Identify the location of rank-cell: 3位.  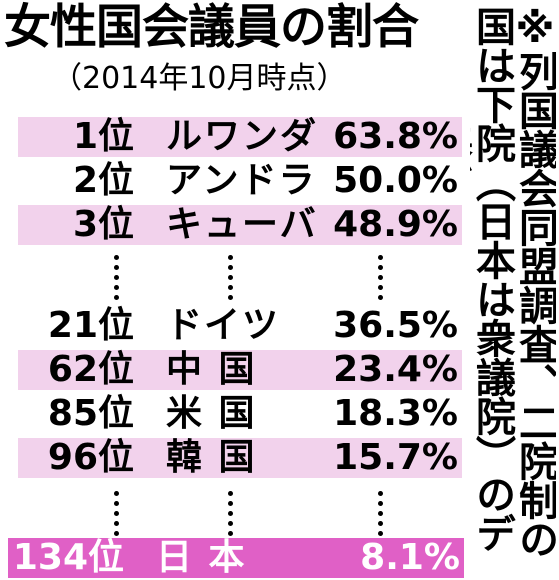
(103, 224).